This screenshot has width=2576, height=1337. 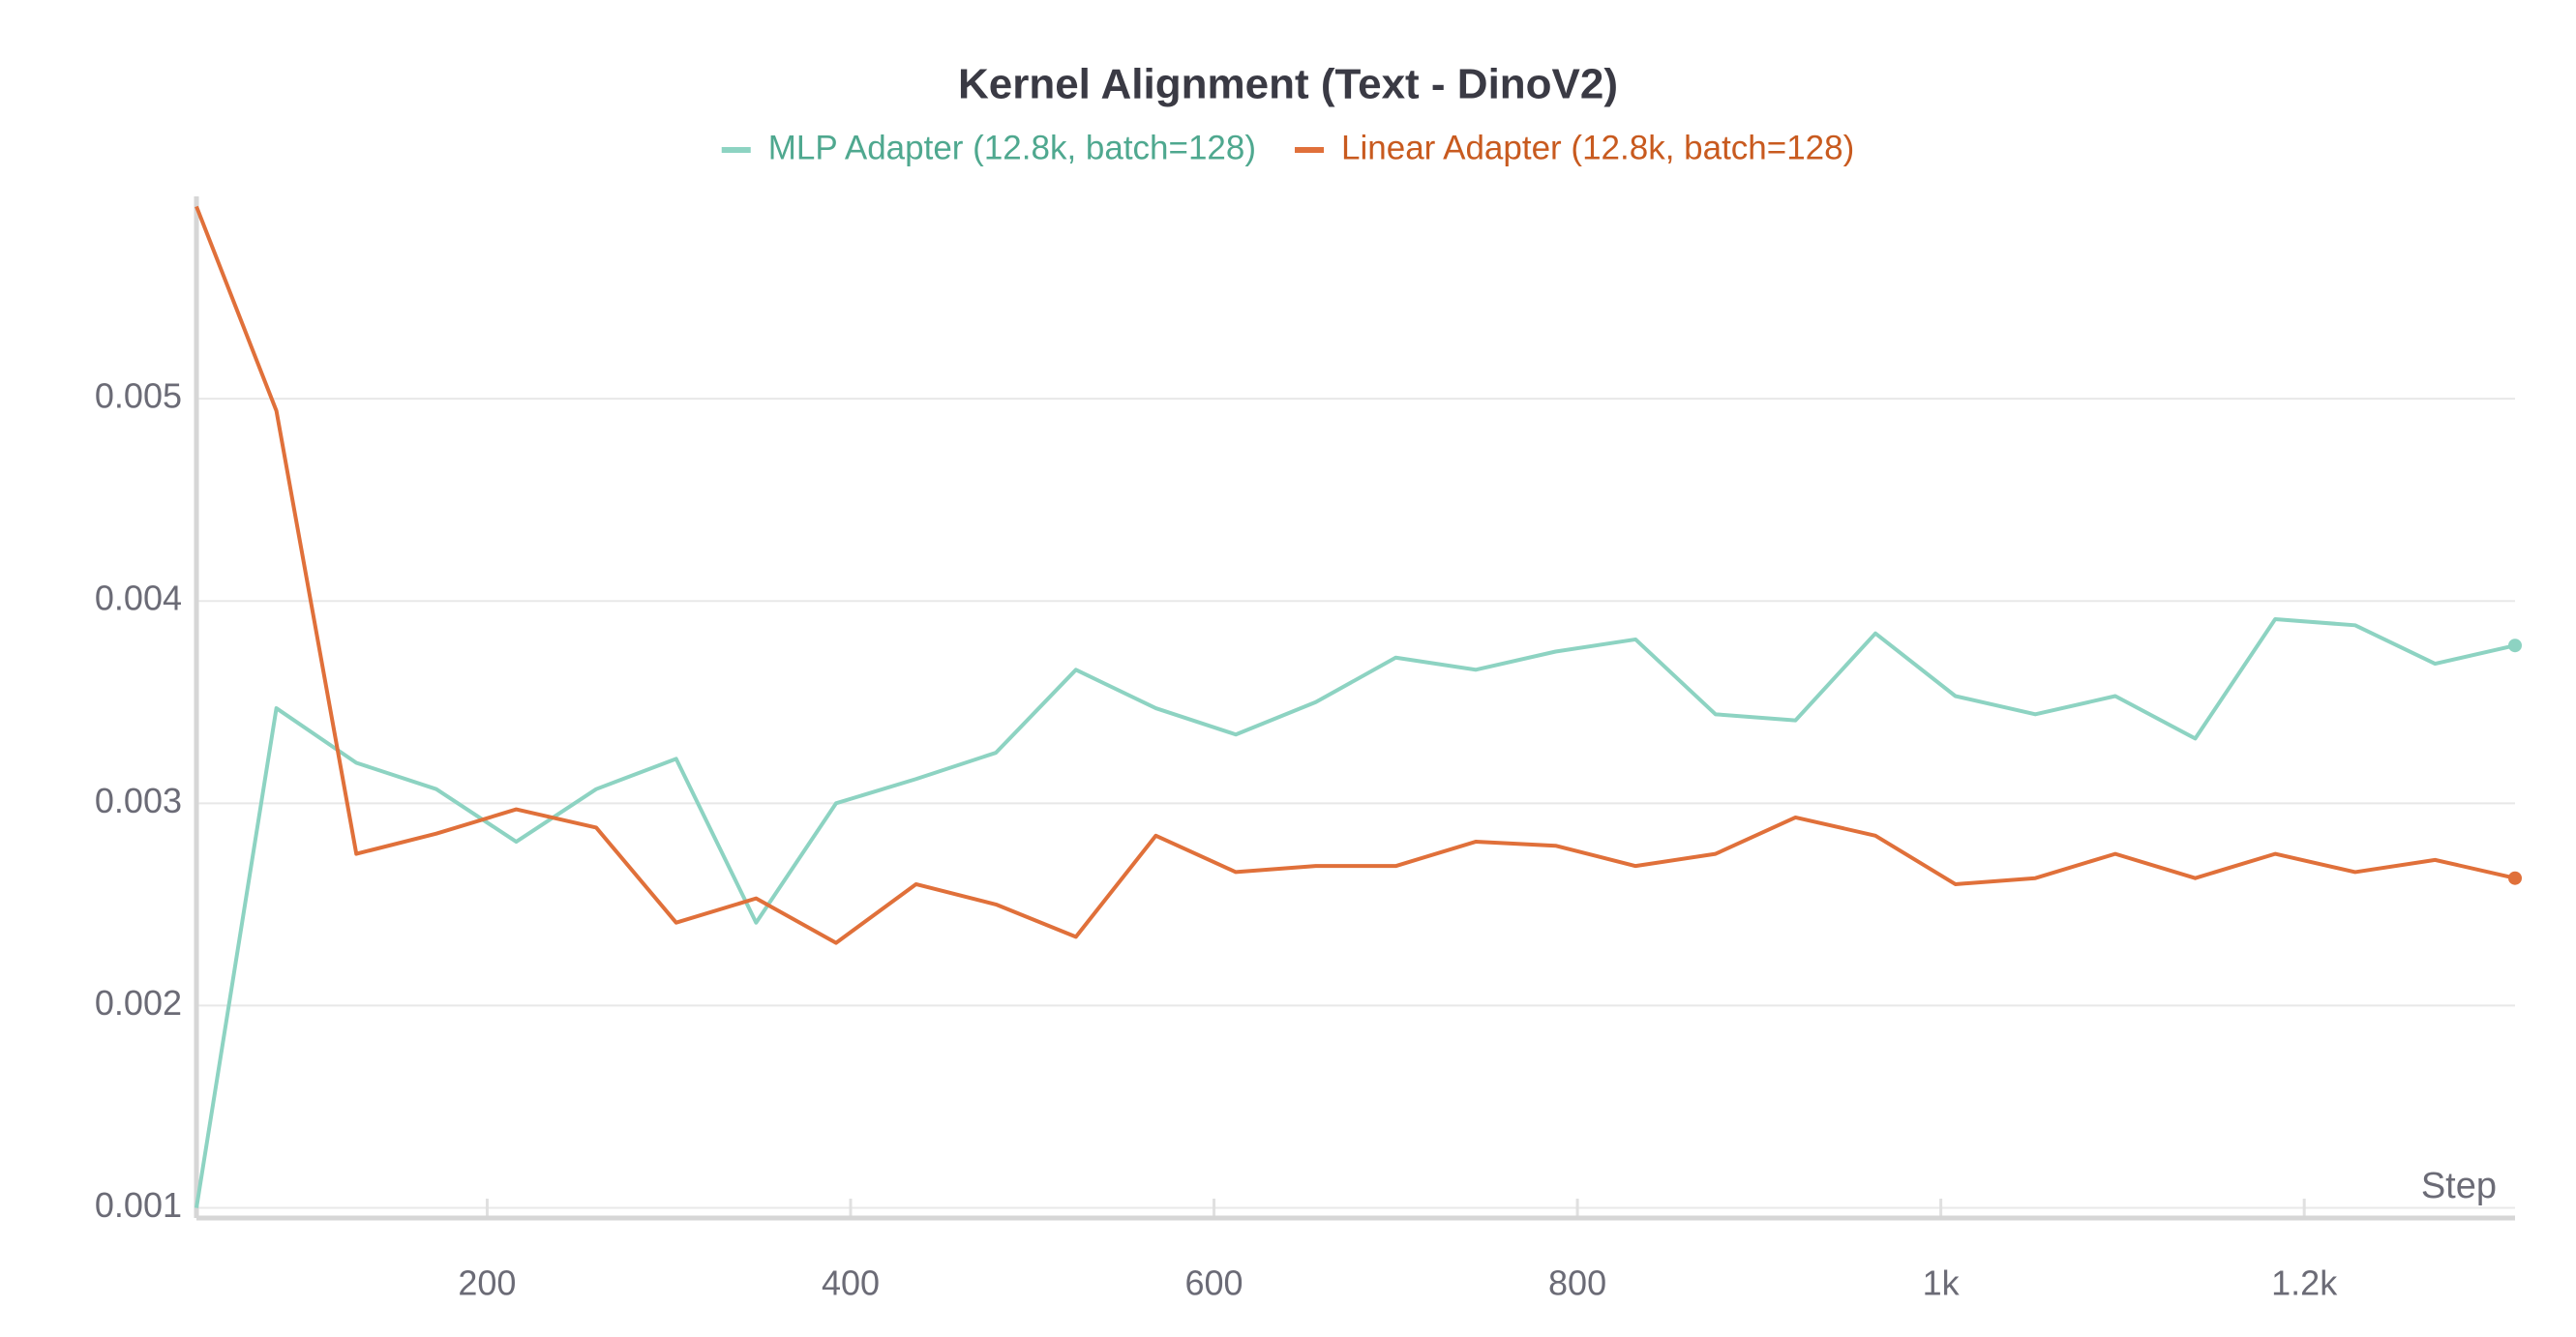 I want to click on x-axis-label: Step, so click(x=2459, y=1186).